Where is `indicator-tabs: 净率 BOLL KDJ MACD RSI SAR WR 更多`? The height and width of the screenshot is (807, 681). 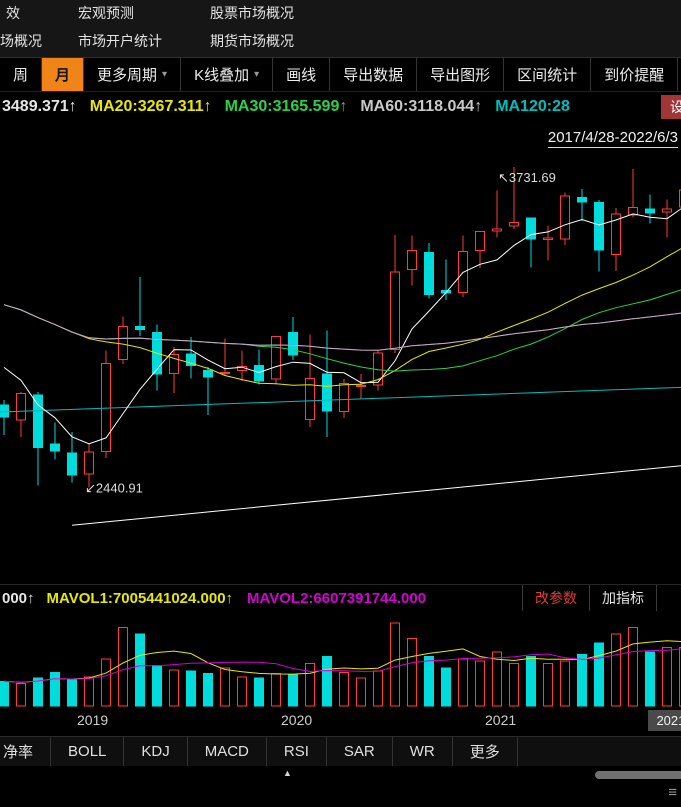 indicator-tabs: 净率 BOLL KDJ MACD RSI SAR WR 更多 is located at coordinates (340, 751).